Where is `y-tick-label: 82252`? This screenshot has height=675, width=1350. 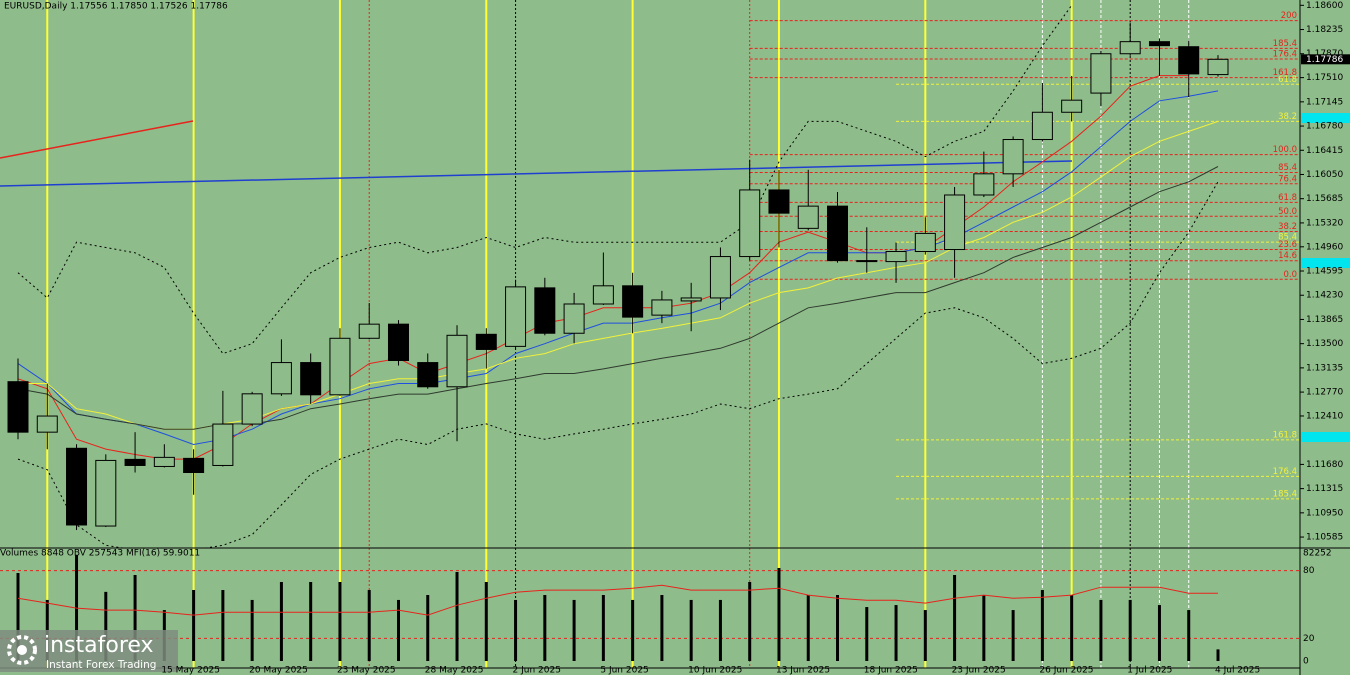
y-tick-label: 82252 is located at coordinates (1317, 554).